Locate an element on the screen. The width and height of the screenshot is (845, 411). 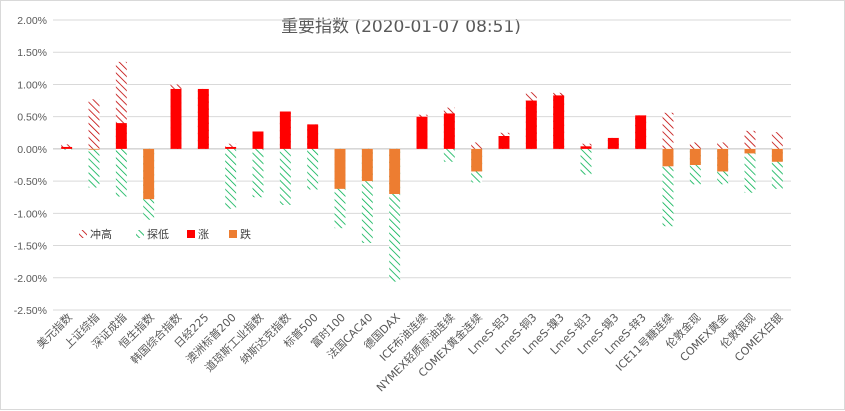
legend-label-low: 探低 is located at coordinates (158, 234).